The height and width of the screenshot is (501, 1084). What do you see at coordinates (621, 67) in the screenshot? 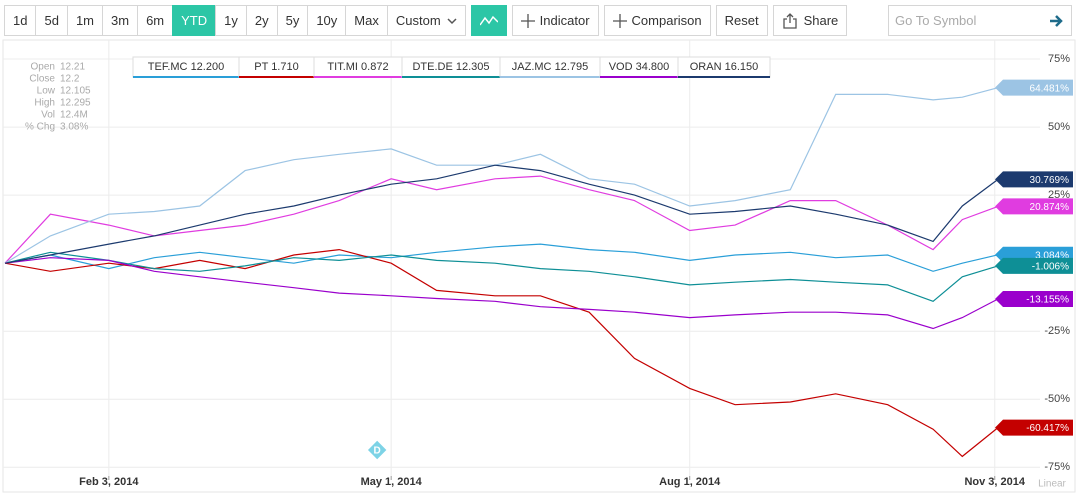
I see `legend-name: VOD` at bounding box center [621, 67].